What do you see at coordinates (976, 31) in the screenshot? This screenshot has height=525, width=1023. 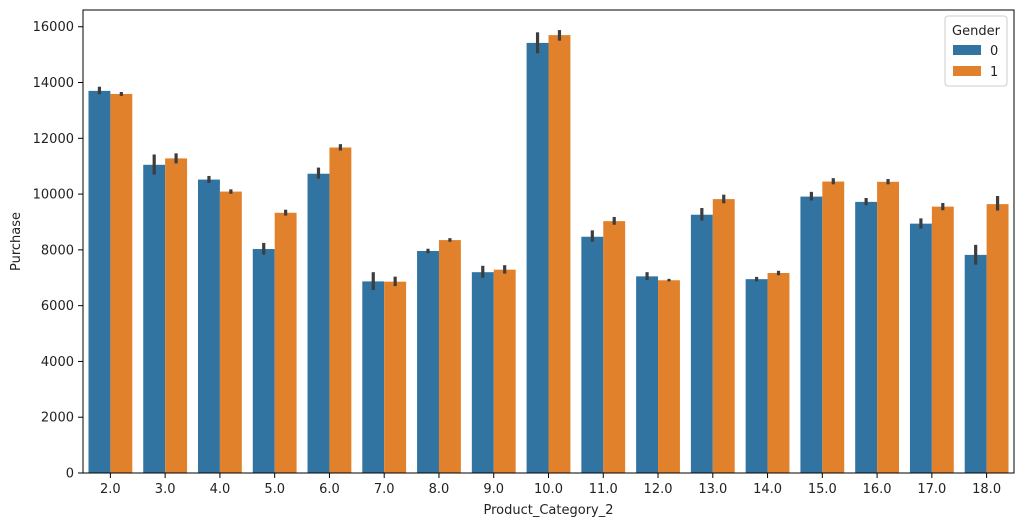 I see `legend-title: Gender` at bounding box center [976, 31].